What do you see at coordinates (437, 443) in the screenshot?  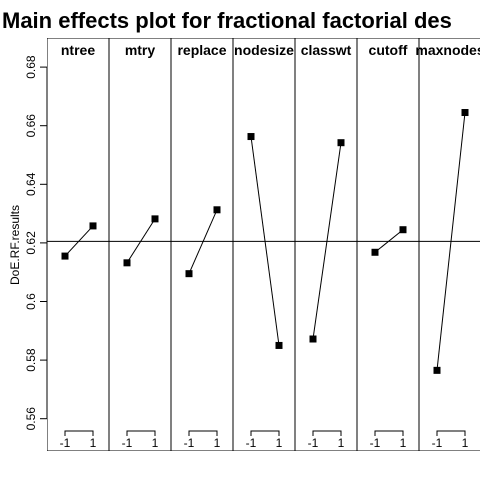 I see `level-label-maxnodes-low: -1` at bounding box center [437, 443].